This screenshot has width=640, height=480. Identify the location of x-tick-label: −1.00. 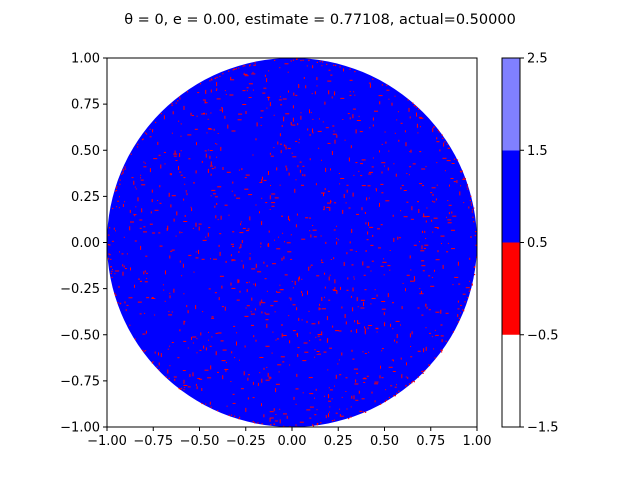
(107, 441).